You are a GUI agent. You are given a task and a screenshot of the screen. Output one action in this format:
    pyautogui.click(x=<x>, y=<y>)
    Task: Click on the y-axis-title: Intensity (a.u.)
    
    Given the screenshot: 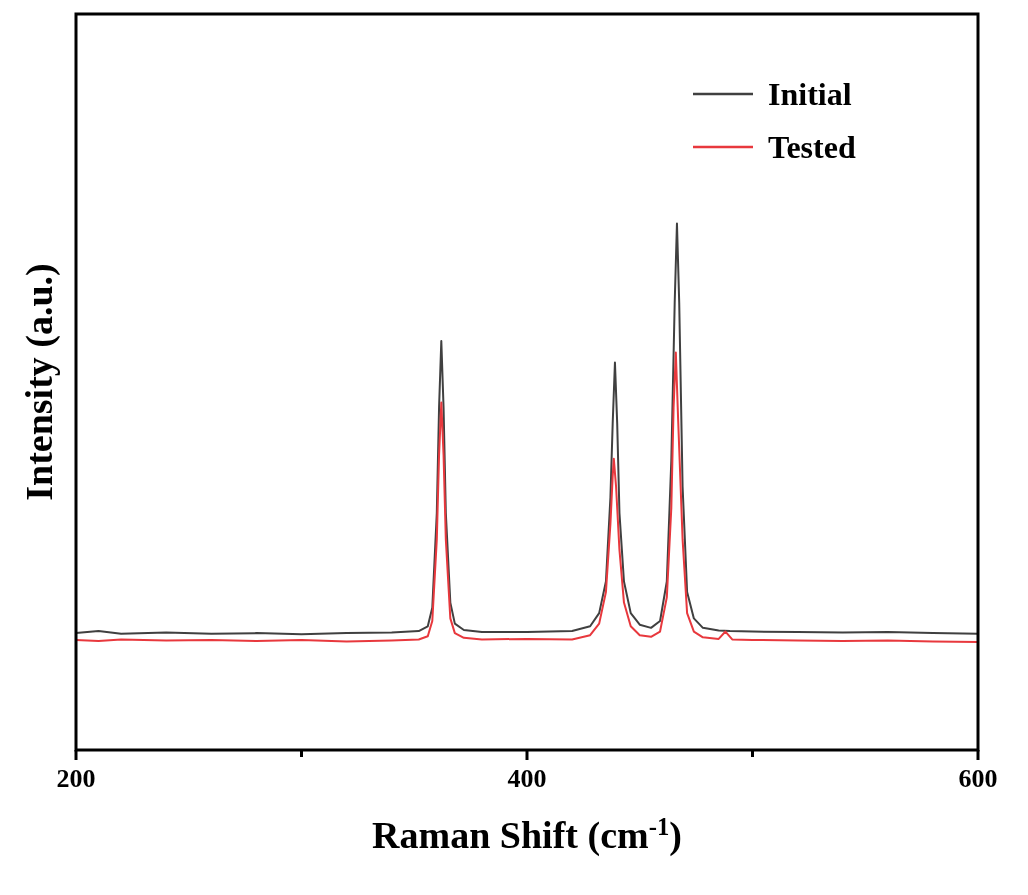 What is the action you would take?
    pyautogui.click(x=39, y=382)
    